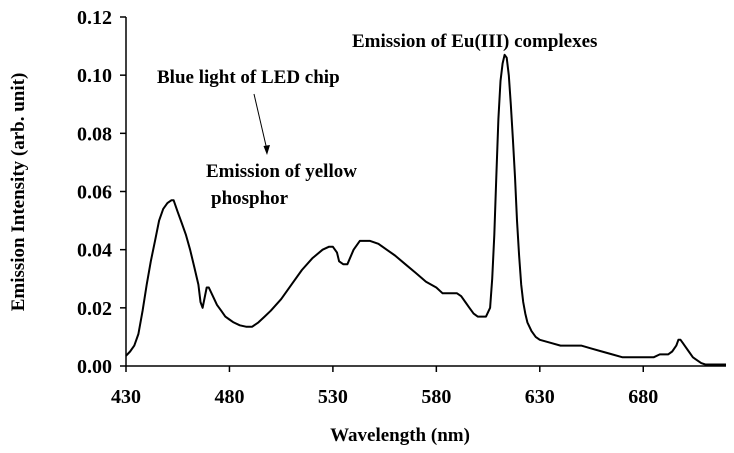 This screenshot has height=453, width=734. I want to click on x-axis-title: Wavelength (nm), so click(400, 435).